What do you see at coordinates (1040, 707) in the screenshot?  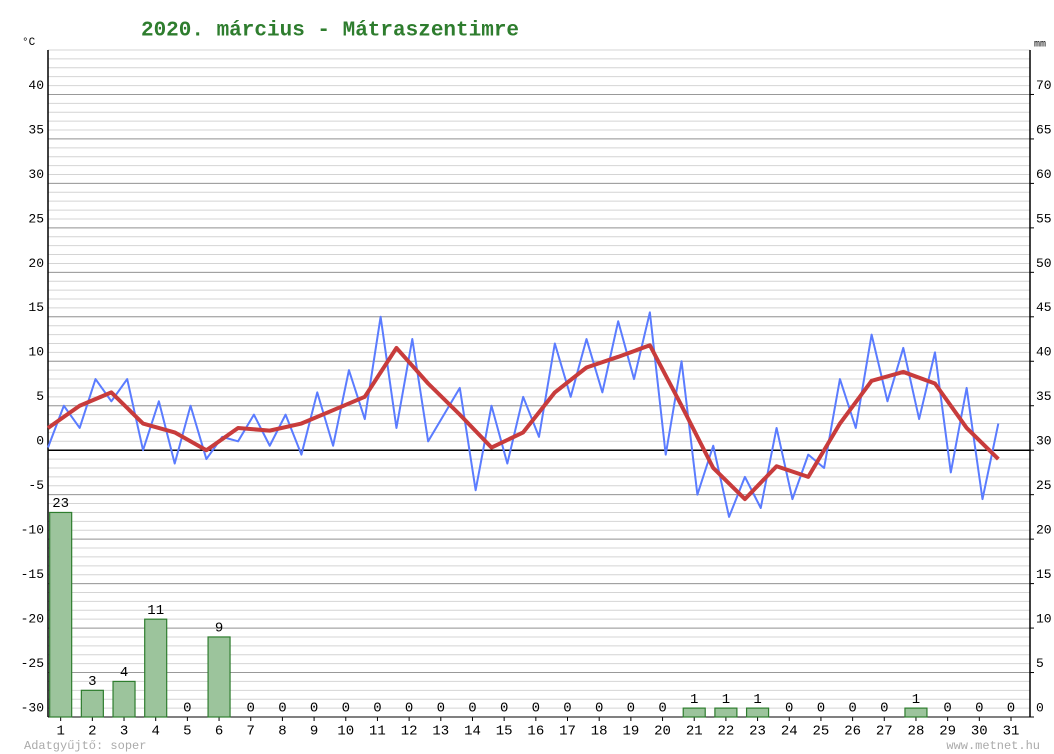 I see `y2-tick-label: 0` at bounding box center [1040, 707].